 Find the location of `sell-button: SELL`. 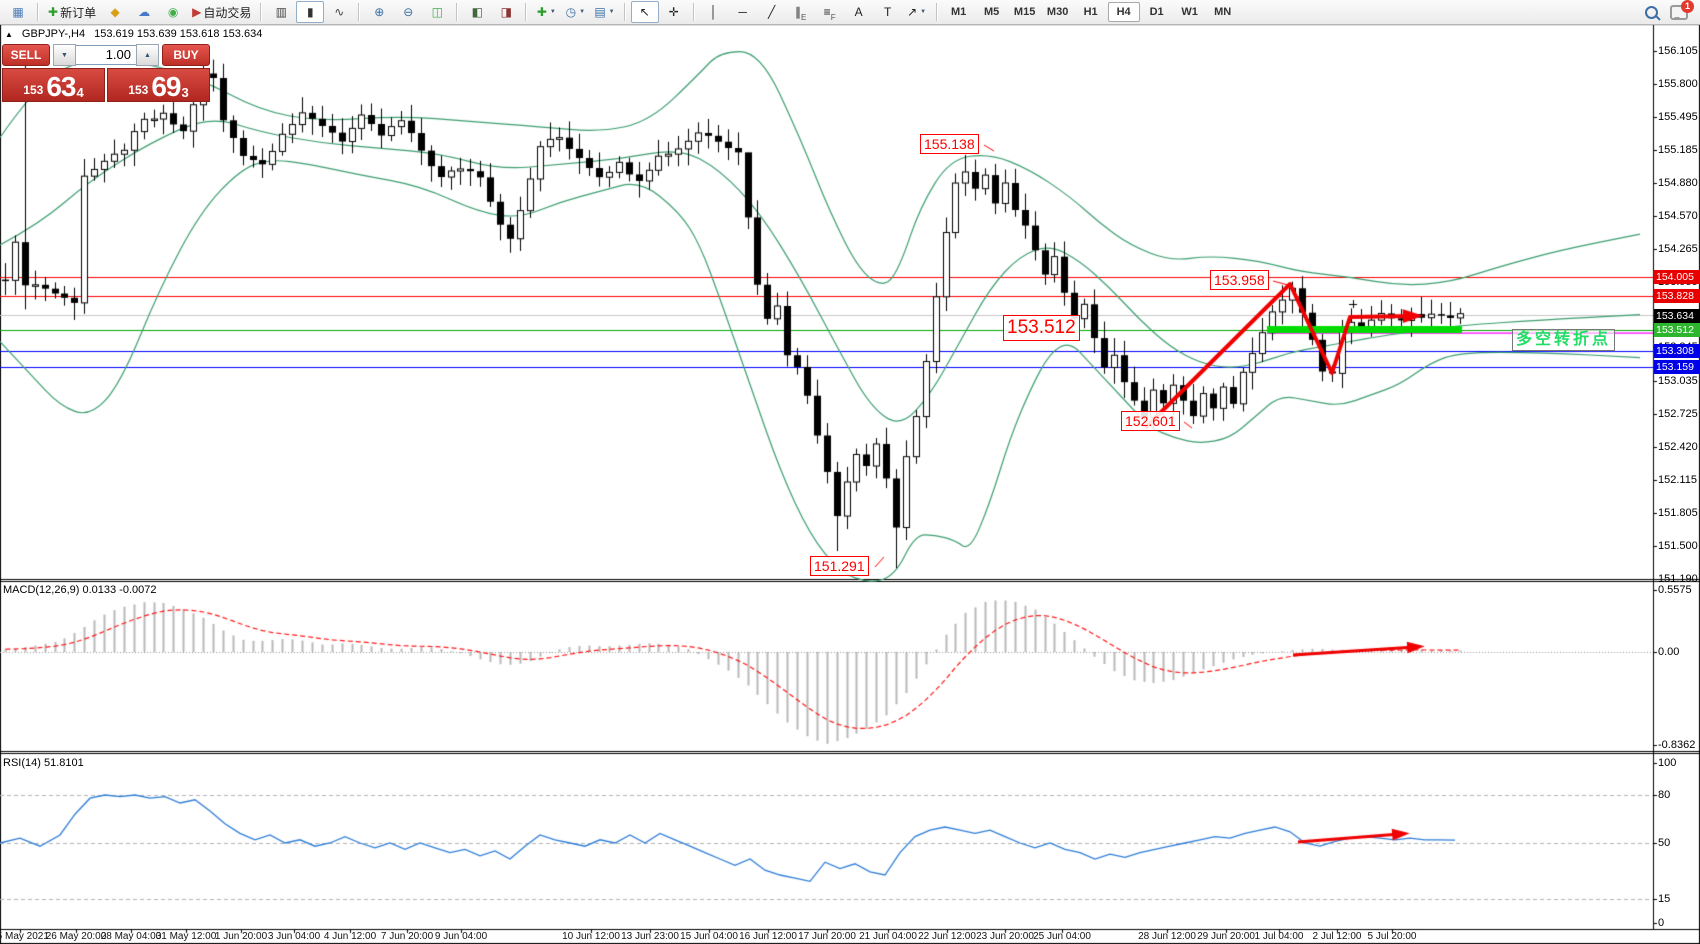

sell-button: SELL is located at coordinates (26, 55).